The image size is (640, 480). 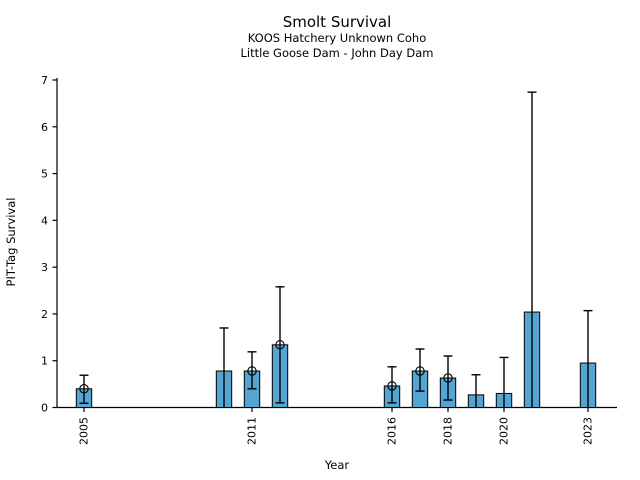 What do you see at coordinates (84, 389) in the screenshot?
I see `point-marker-2005` at bounding box center [84, 389].